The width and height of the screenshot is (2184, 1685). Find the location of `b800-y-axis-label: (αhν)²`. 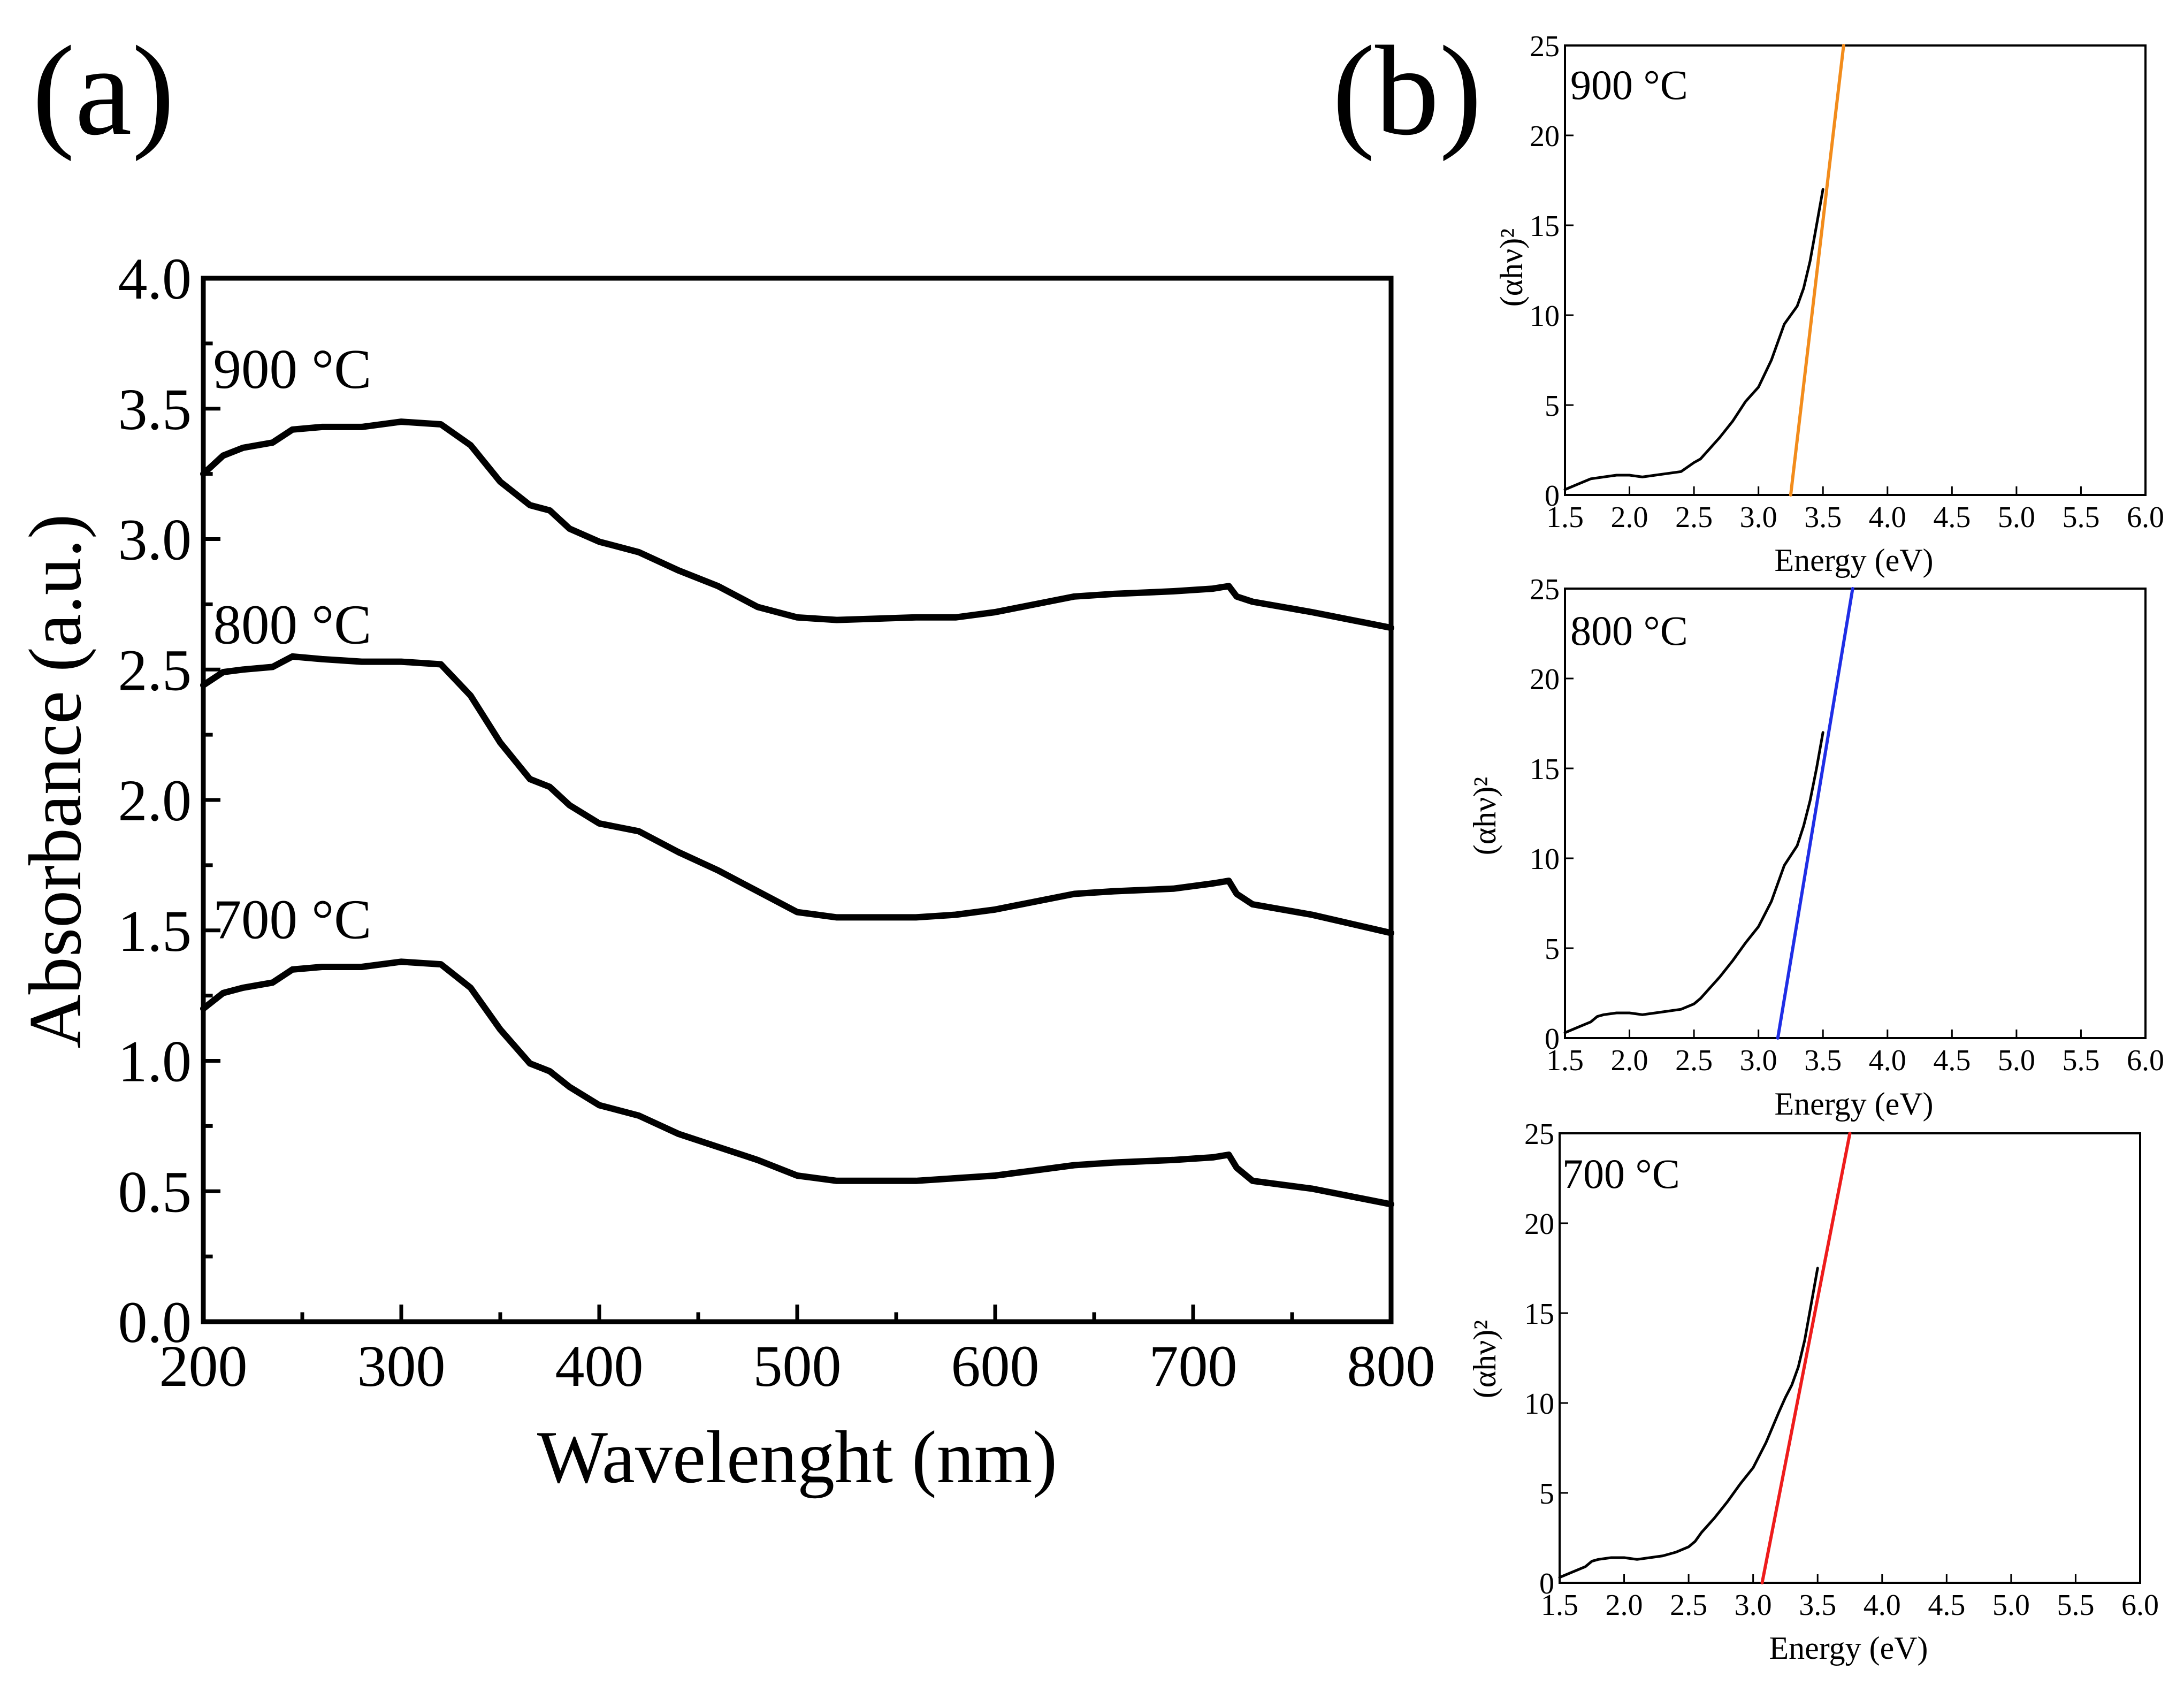

b800-y-axis-label: (αhν)² is located at coordinates (1484, 816).